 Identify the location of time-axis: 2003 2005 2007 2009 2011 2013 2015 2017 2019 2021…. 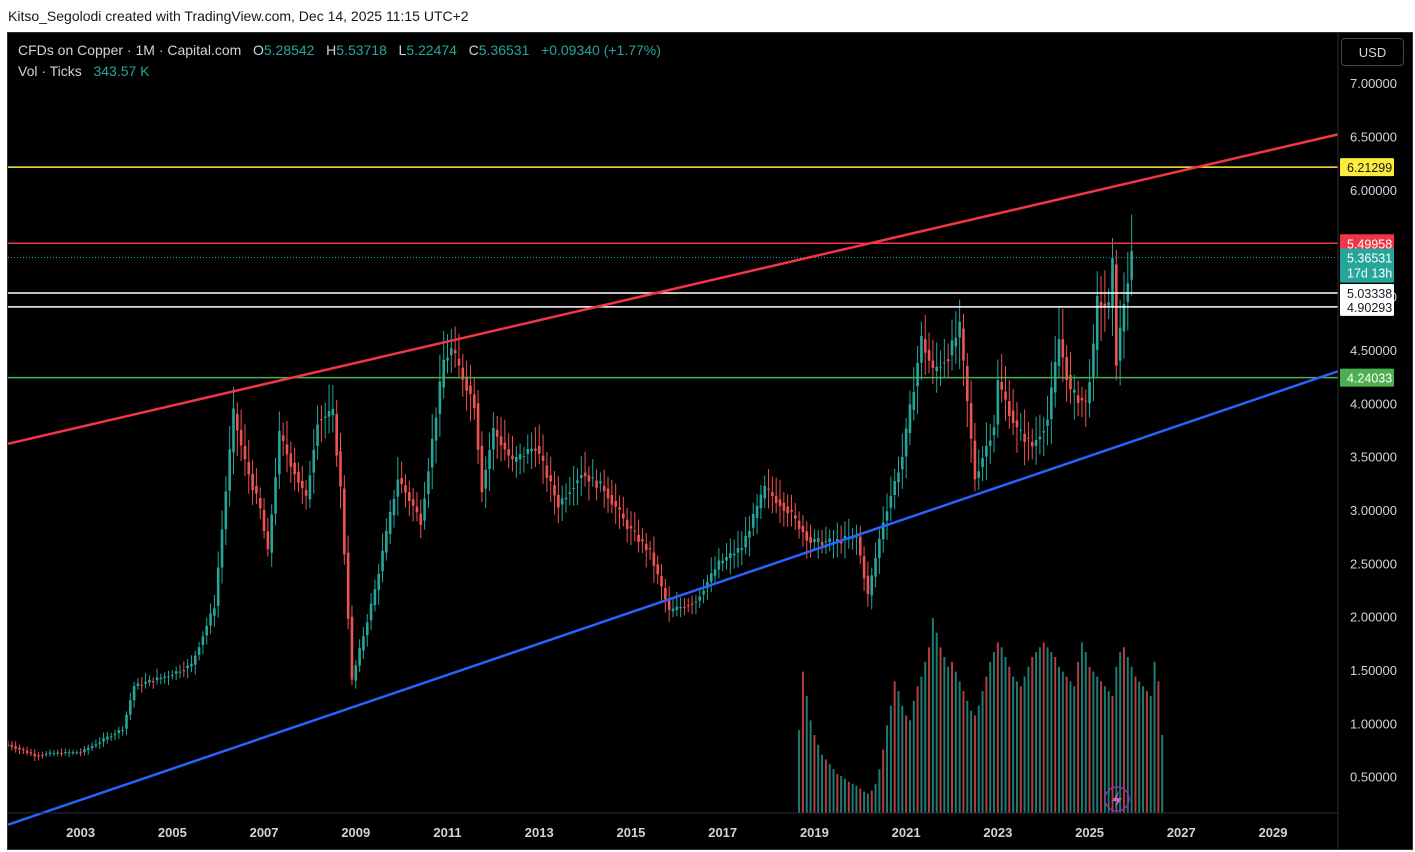
(673, 826).